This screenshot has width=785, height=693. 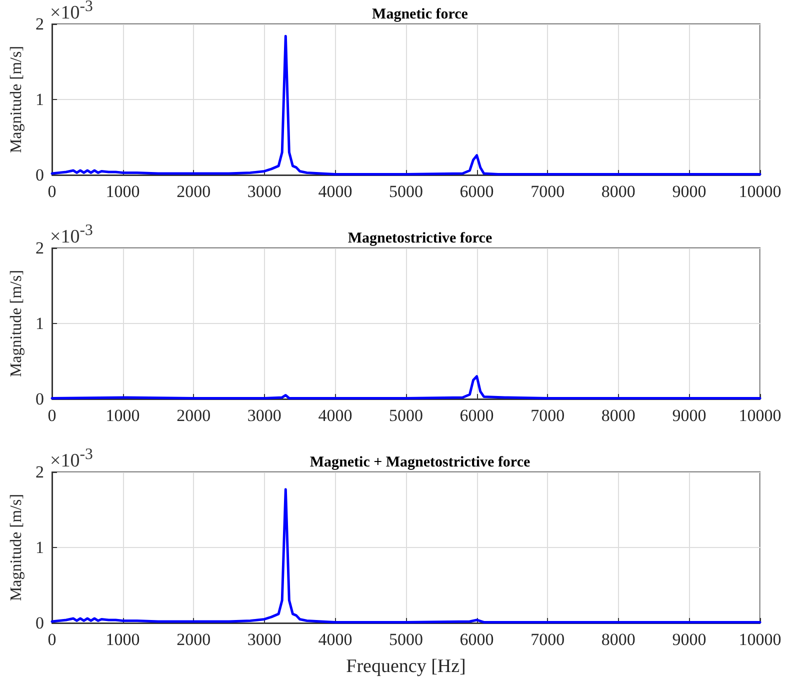 I want to click on x-axis-title: Frequency [Hz], so click(x=406, y=666).